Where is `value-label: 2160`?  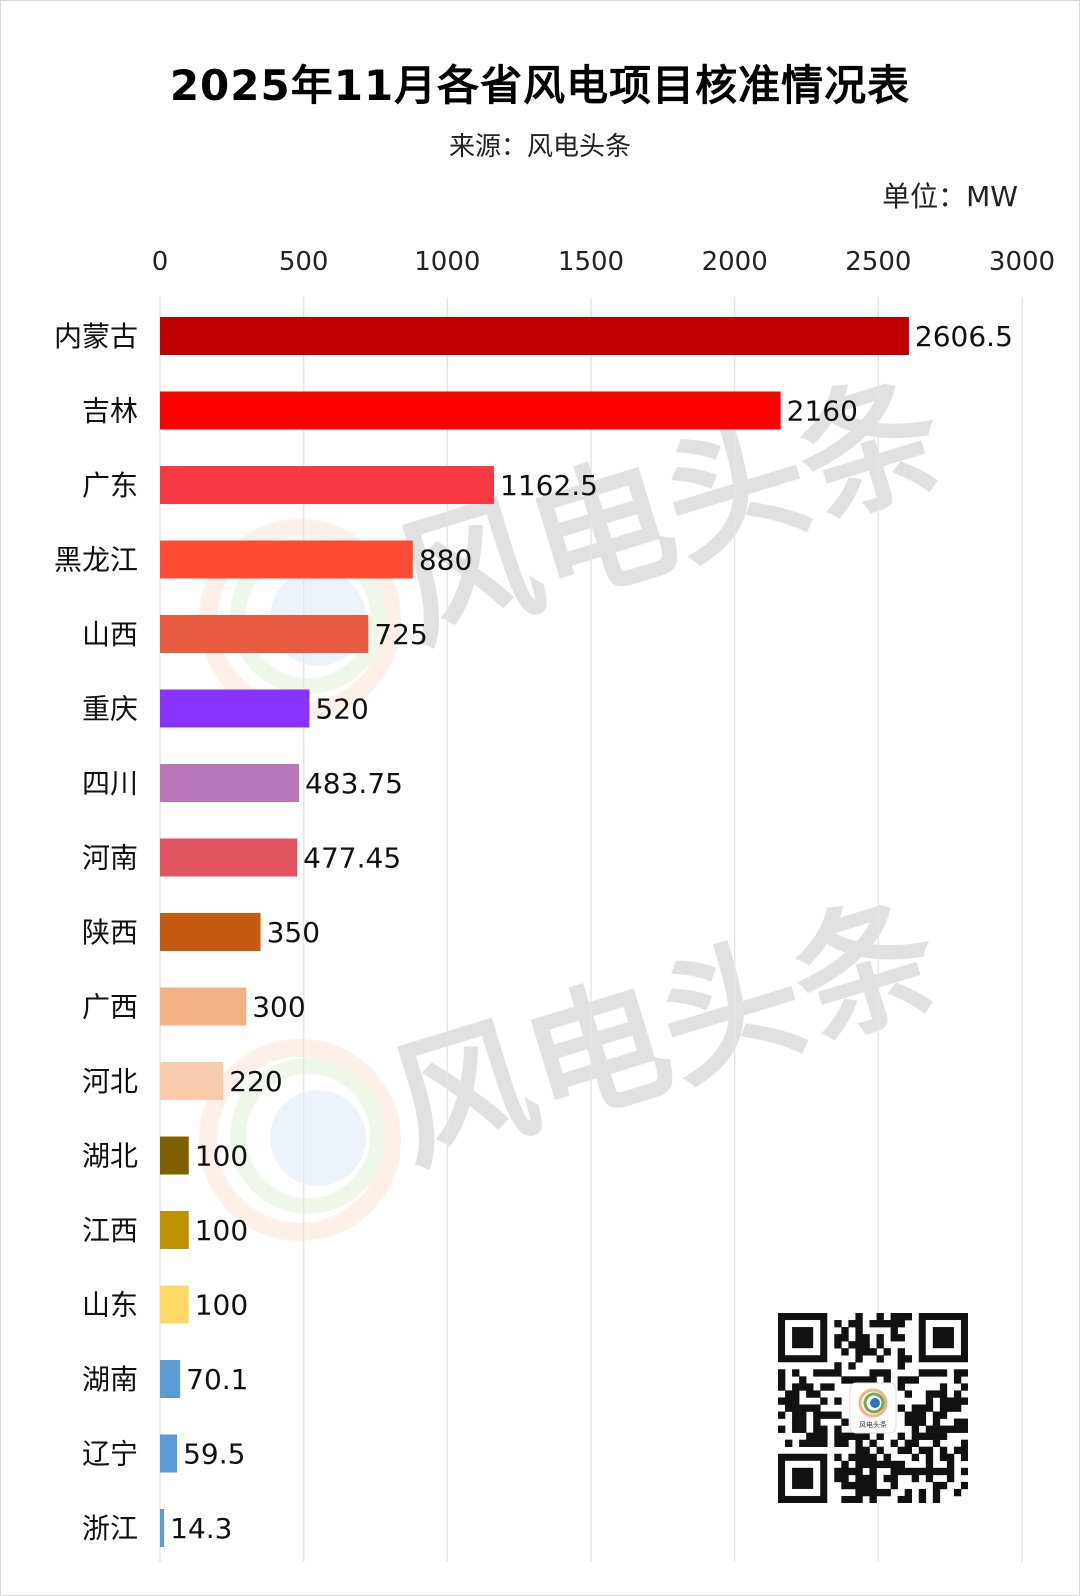 value-label: 2160 is located at coordinates (822, 411).